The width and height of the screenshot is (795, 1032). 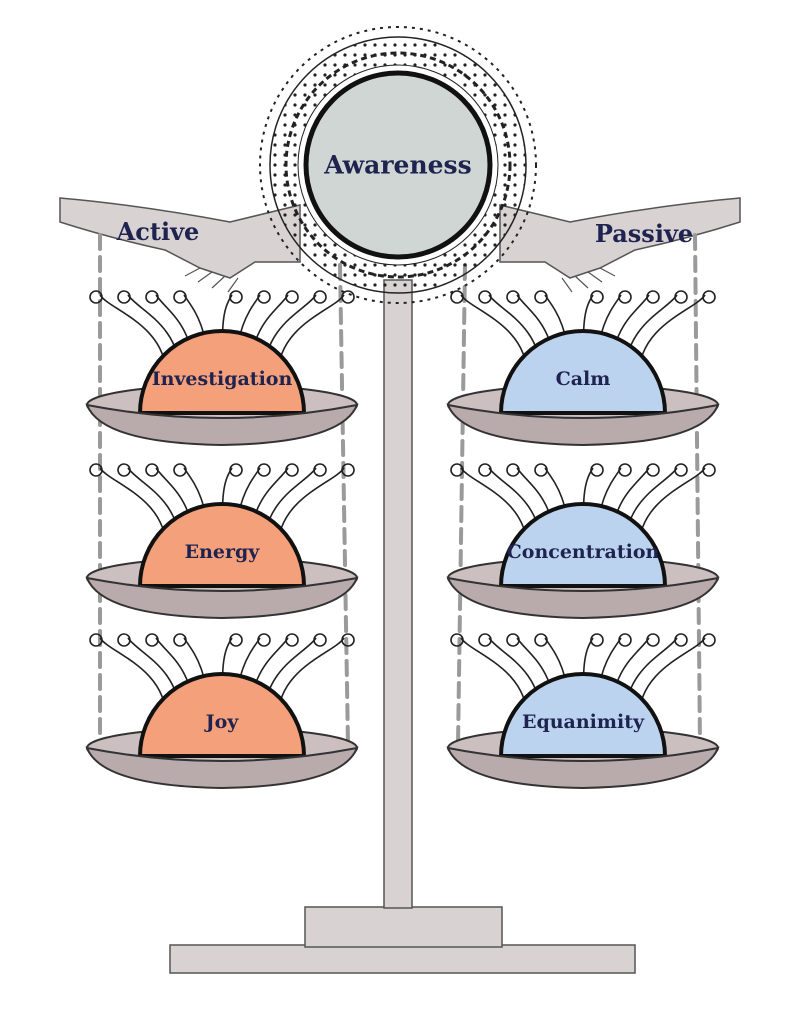 What do you see at coordinates (583, 552) in the screenshot?
I see `factor-label: Concentration` at bounding box center [583, 552].